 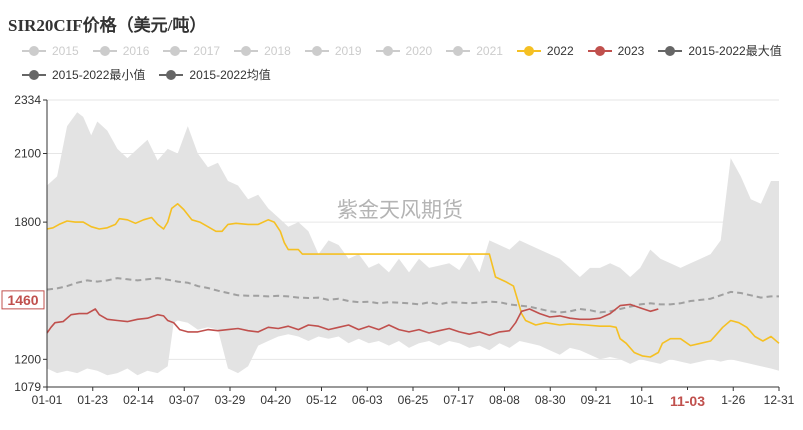 I want to click on x-crosshair-label: 11-03, so click(x=687, y=401).